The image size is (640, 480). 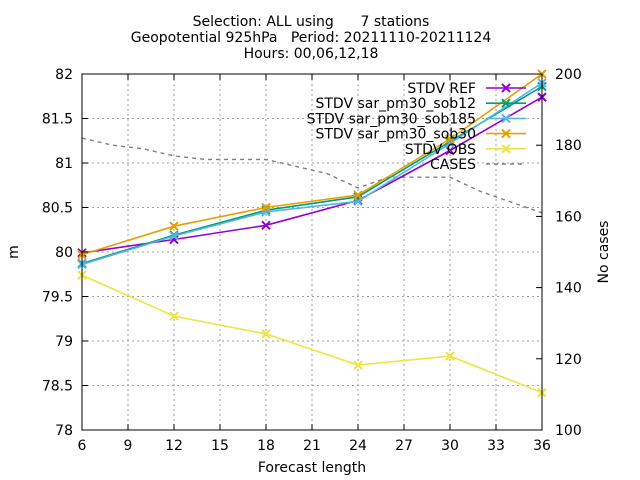 What do you see at coordinates (496, 446) in the screenshot?
I see `x-tick-label: 33` at bounding box center [496, 446].